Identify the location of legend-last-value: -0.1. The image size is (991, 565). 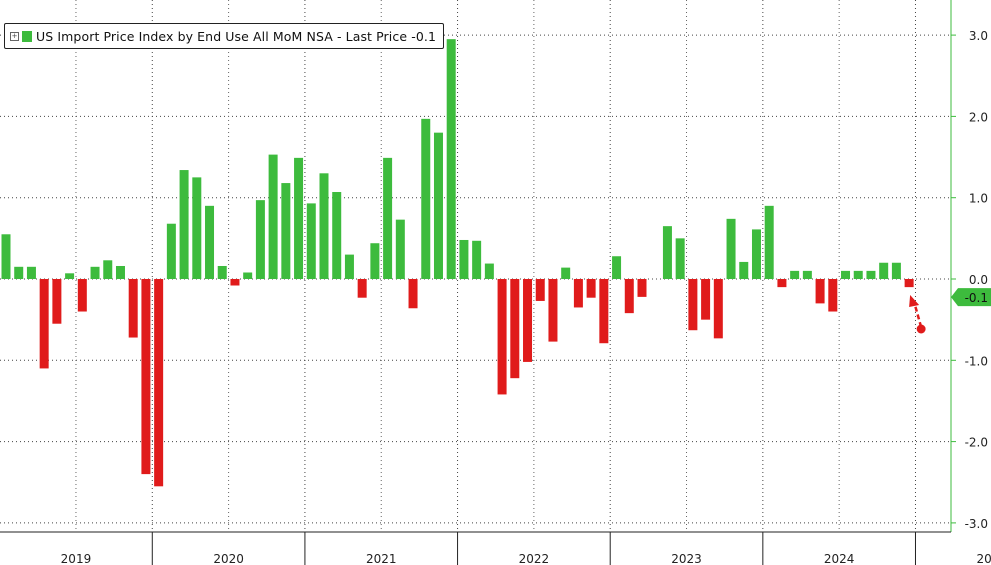
(424, 36).